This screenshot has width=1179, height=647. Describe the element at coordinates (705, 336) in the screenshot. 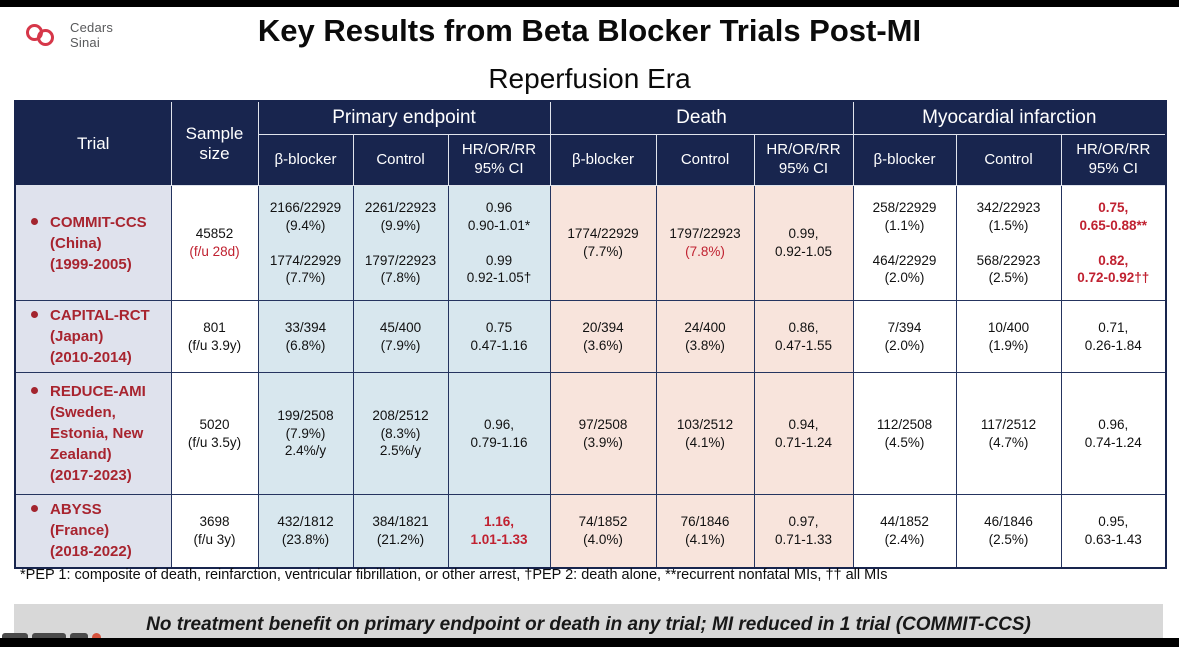

I see `death-control-cell: 24/400 (3.8%)` at that location.